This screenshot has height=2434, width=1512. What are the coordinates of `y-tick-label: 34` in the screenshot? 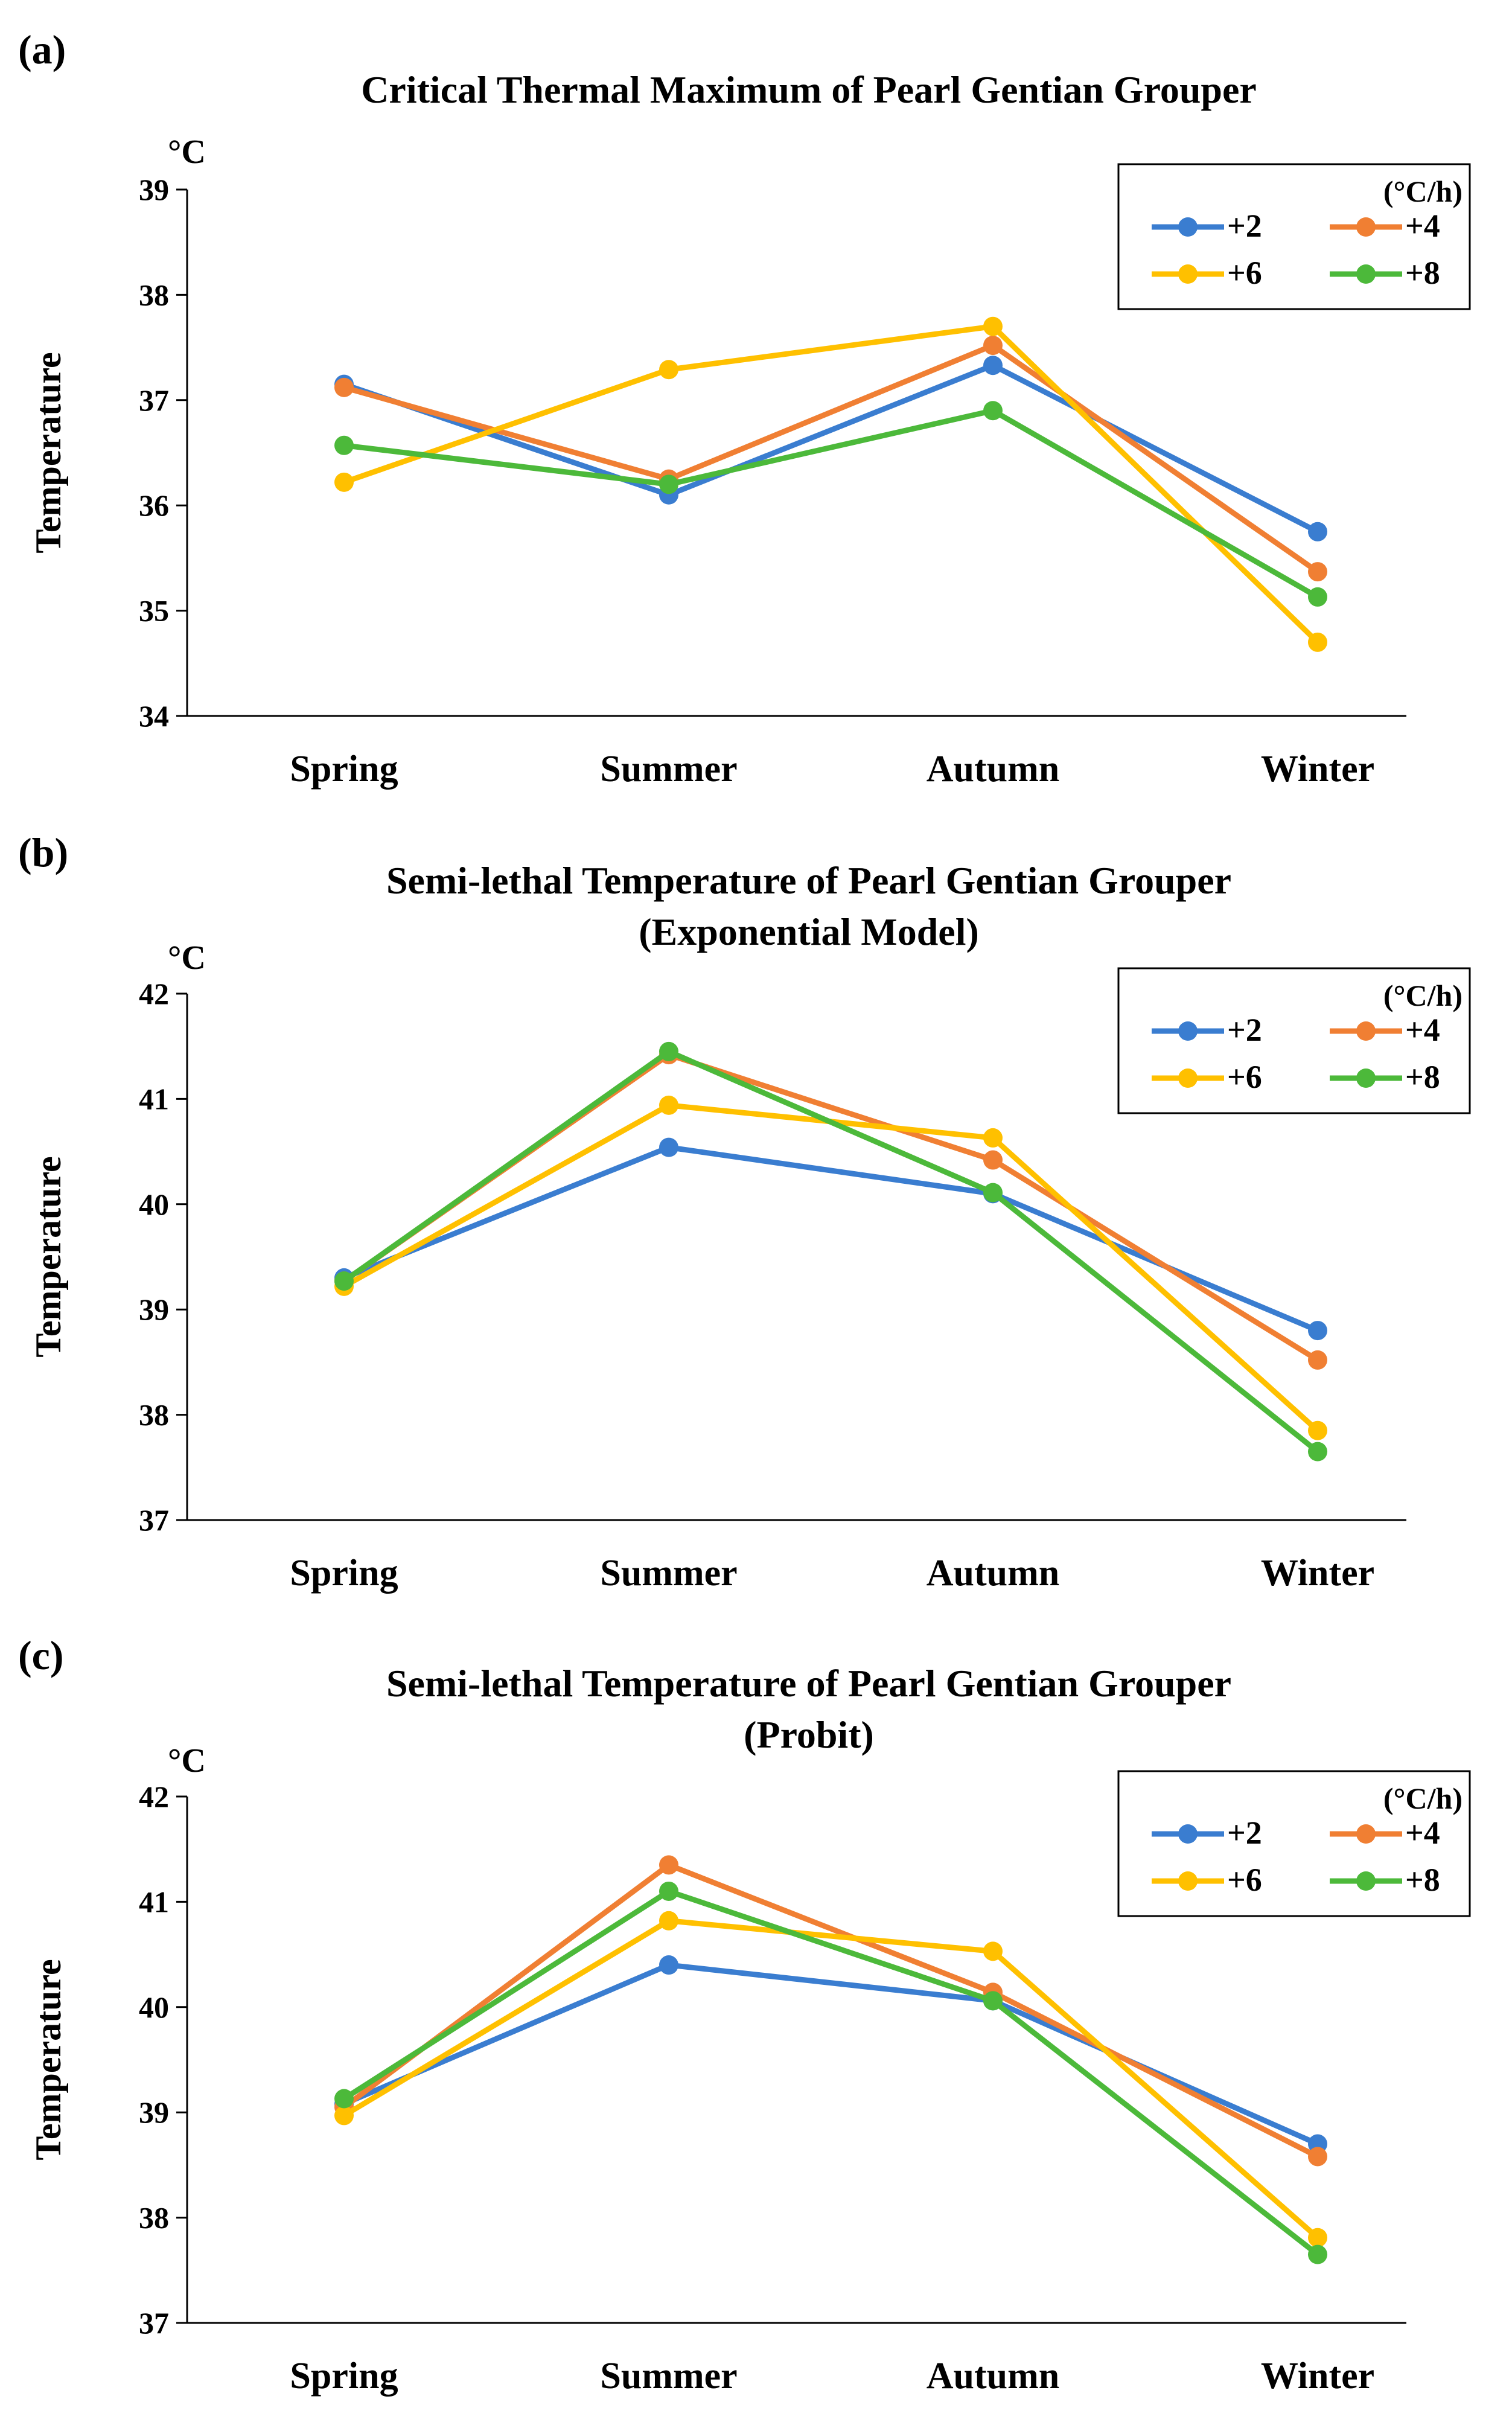 It's located at (154, 716).